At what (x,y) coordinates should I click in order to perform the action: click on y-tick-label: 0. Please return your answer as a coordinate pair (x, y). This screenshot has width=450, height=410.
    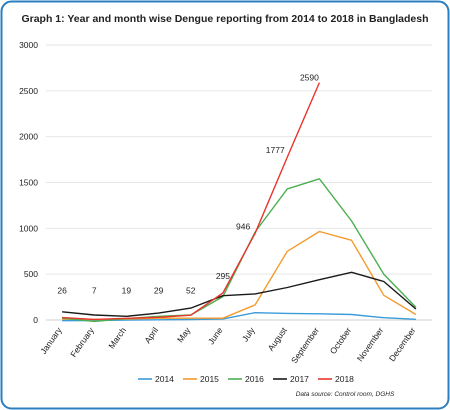
    Looking at the image, I should click on (35, 320).